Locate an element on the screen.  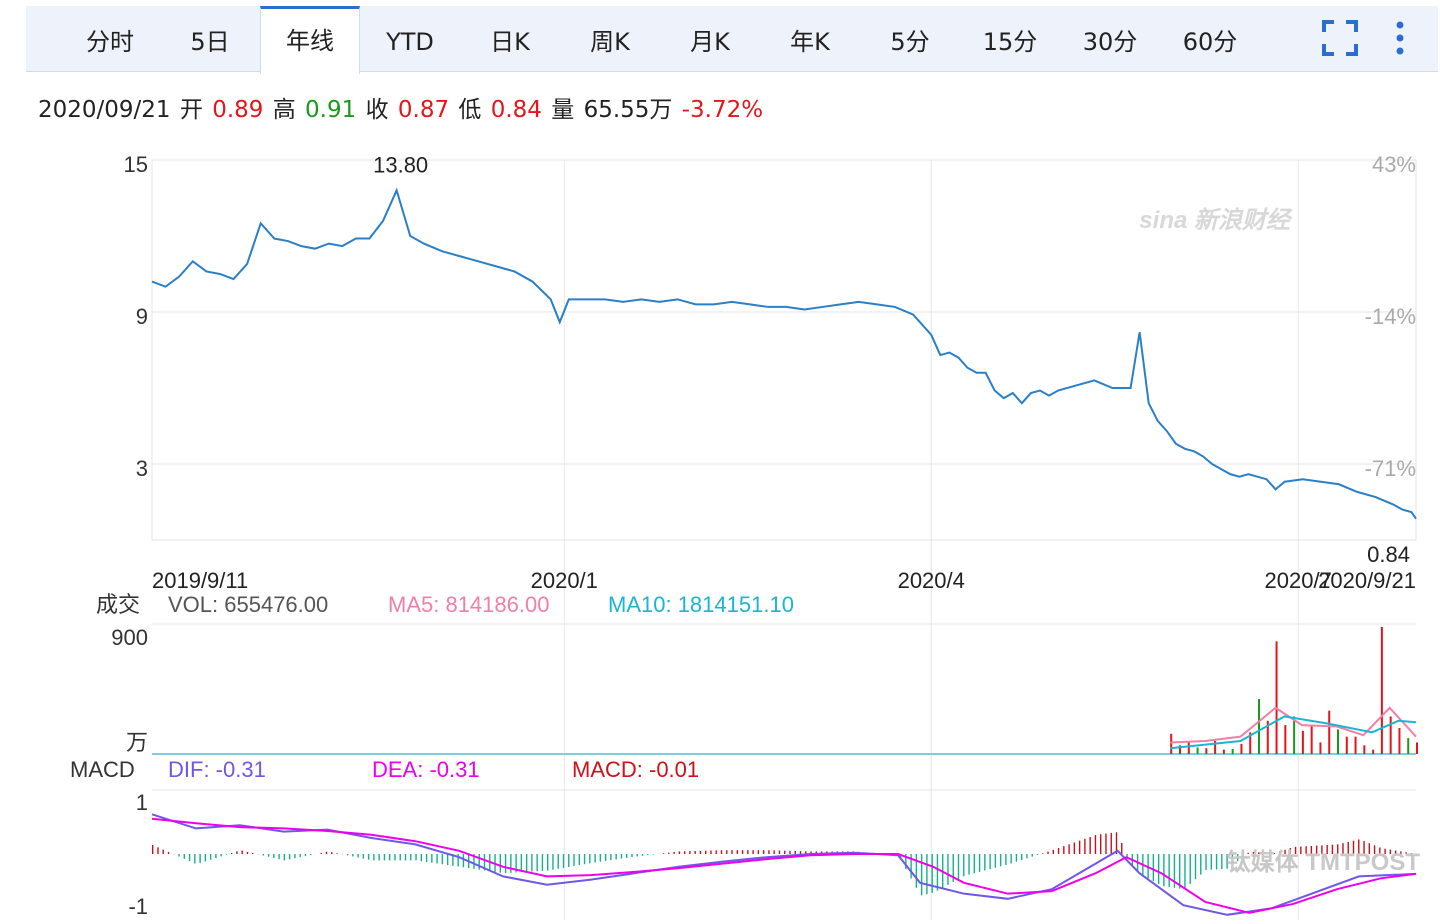
tab-8: 5分 is located at coordinates (910, 42).